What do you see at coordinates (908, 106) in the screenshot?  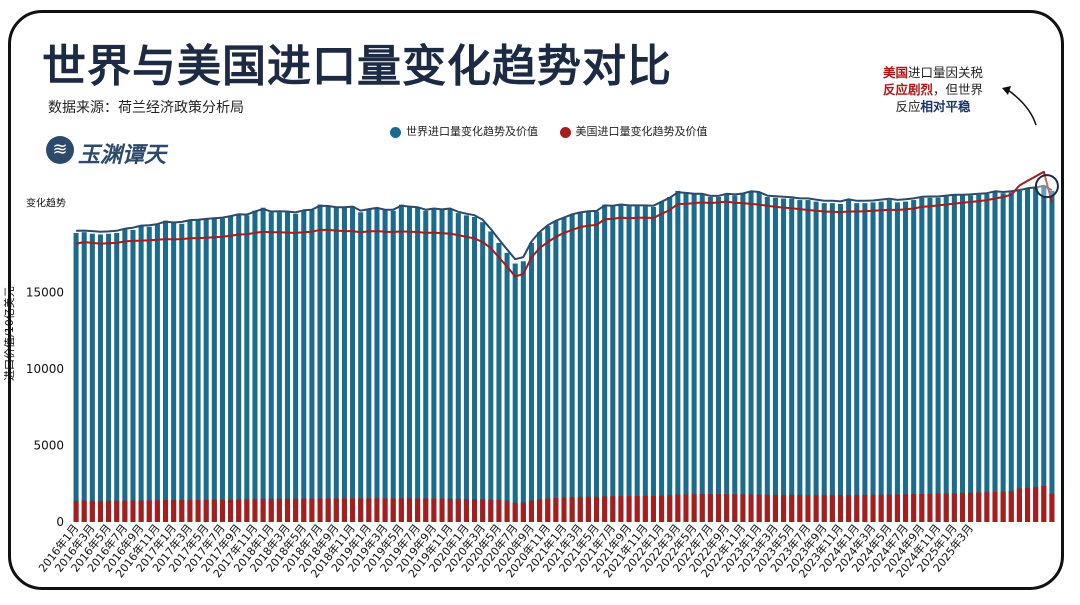 I see `annotation-part-5: 反应` at bounding box center [908, 106].